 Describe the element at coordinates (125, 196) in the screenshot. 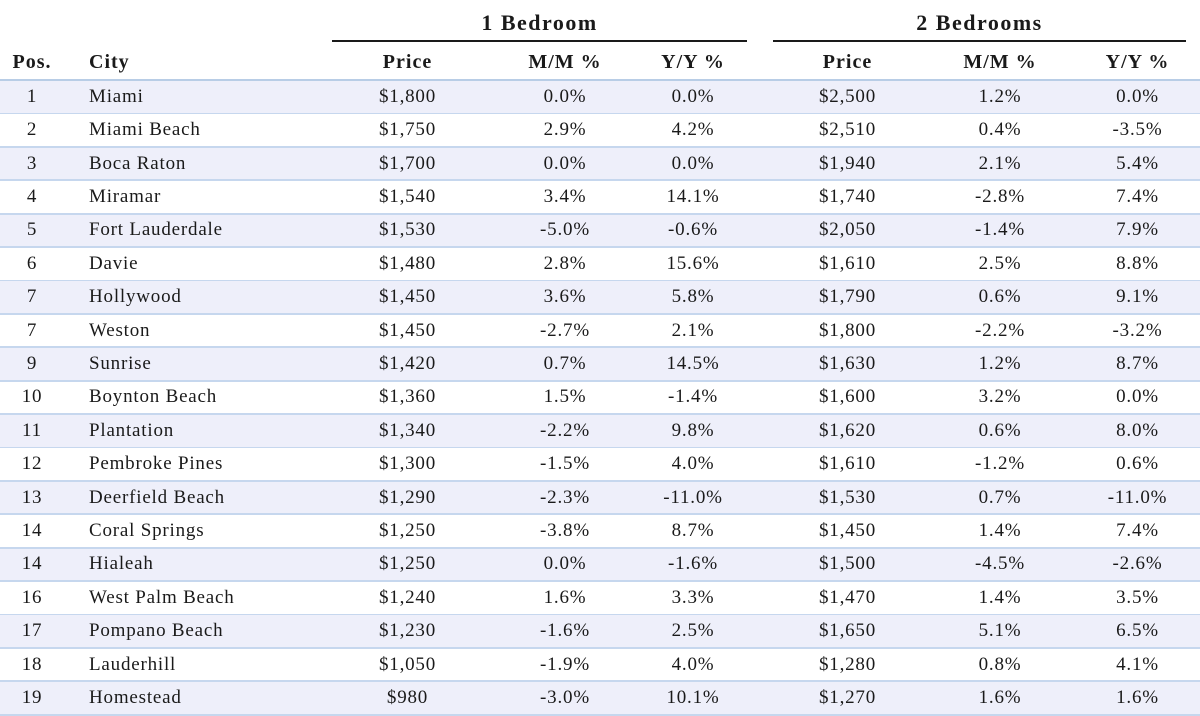

I see `cell-city: Miramar` at that location.